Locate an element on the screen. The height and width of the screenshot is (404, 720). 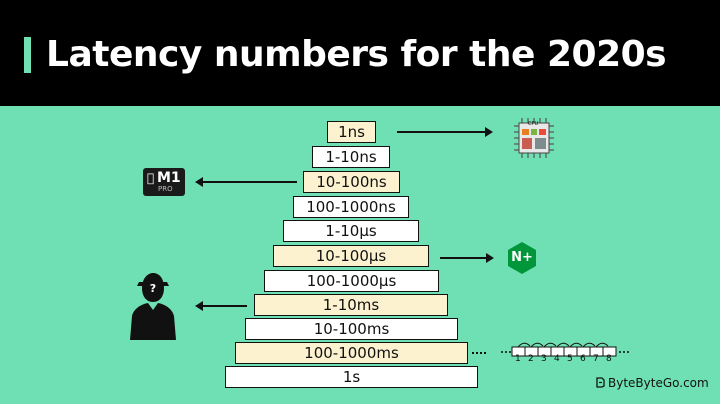
disk-number: 1 is located at coordinates (518, 359).